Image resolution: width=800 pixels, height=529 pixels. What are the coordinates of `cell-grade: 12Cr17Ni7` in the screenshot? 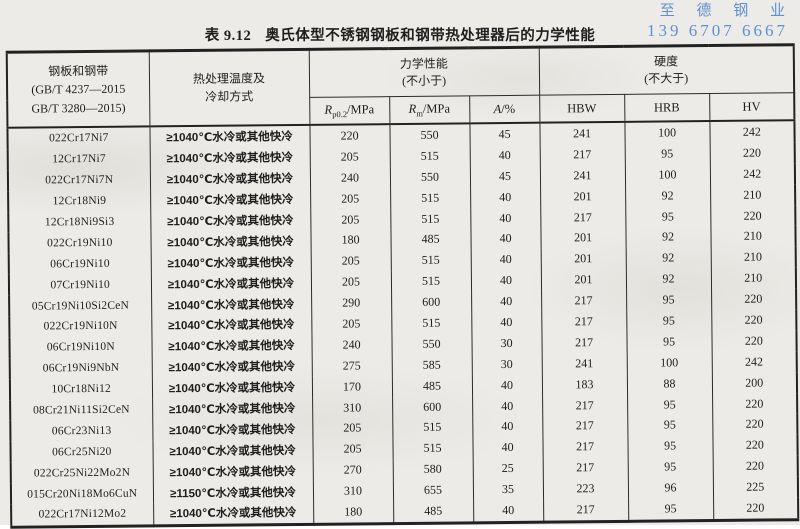 It's located at (78, 159).